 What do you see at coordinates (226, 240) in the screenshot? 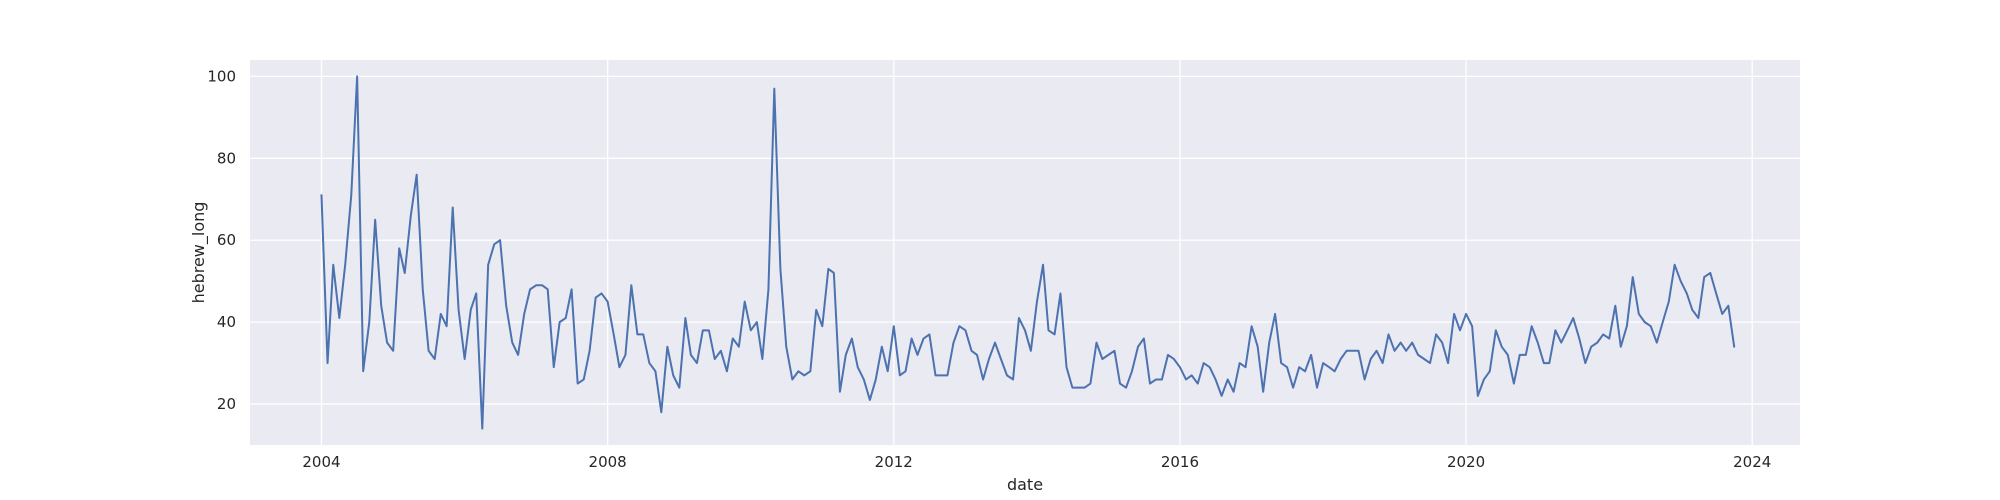
I see `y-tick-label: 60` at bounding box center [226, 240].